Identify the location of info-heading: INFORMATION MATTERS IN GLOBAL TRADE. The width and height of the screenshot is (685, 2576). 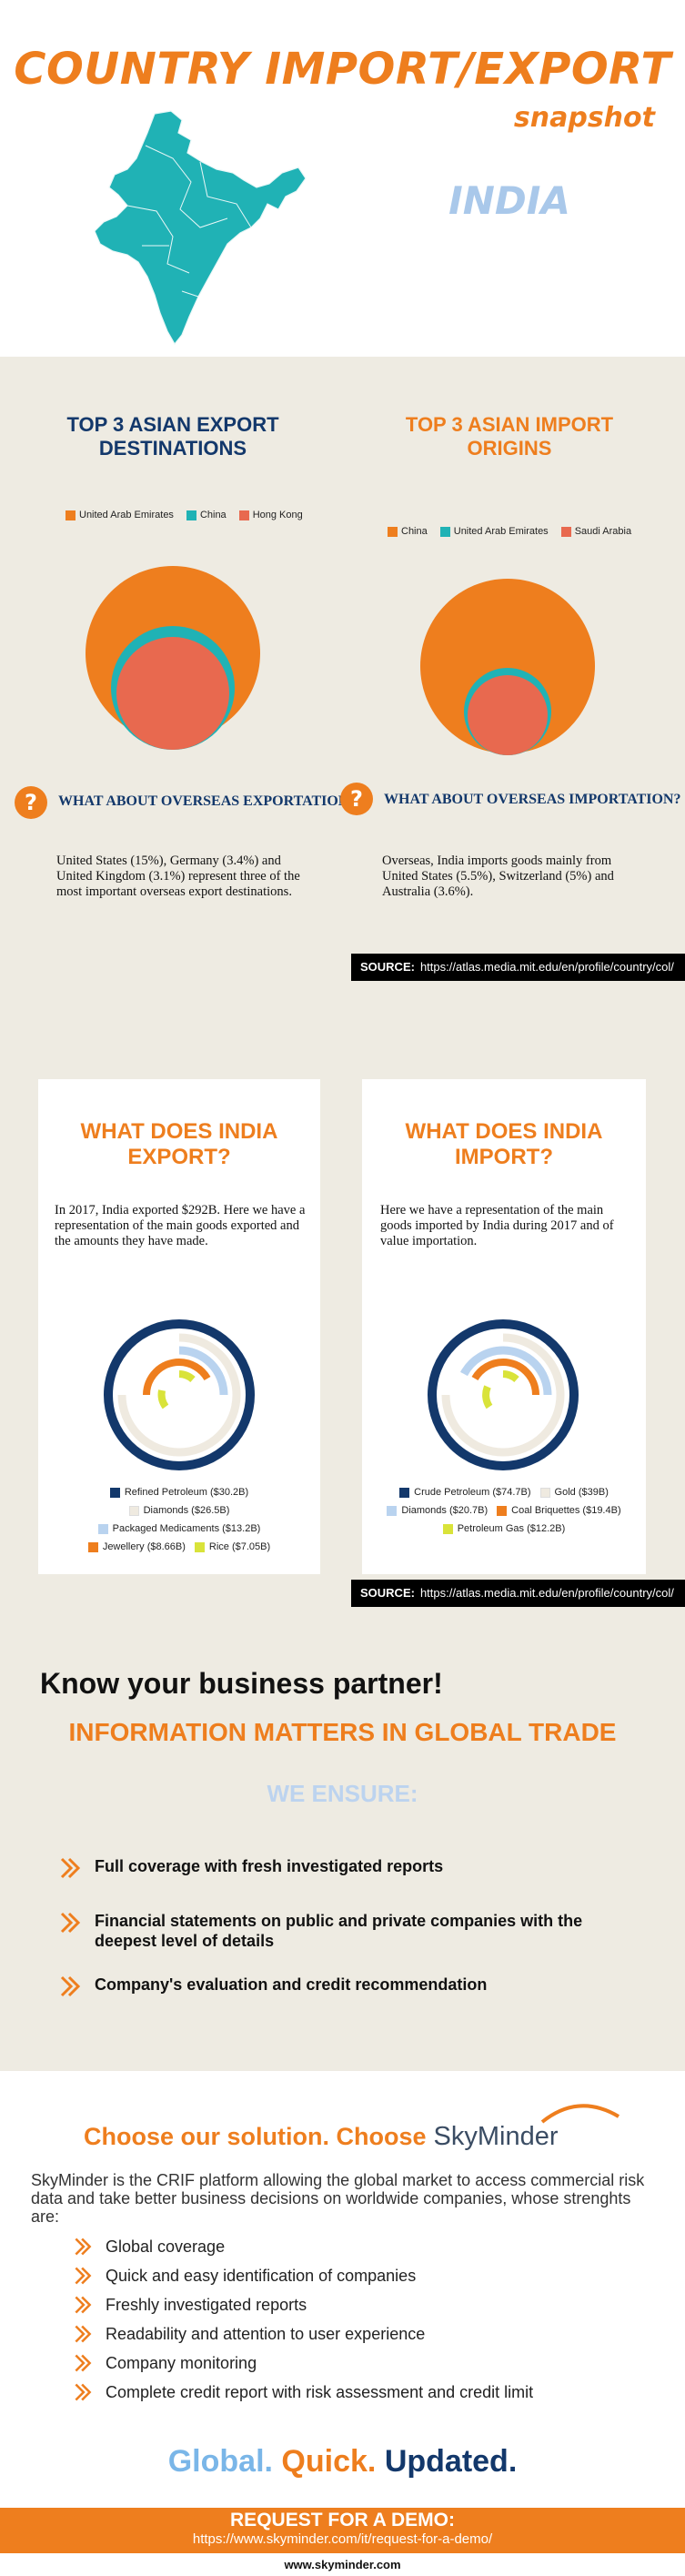
(342, 1732).